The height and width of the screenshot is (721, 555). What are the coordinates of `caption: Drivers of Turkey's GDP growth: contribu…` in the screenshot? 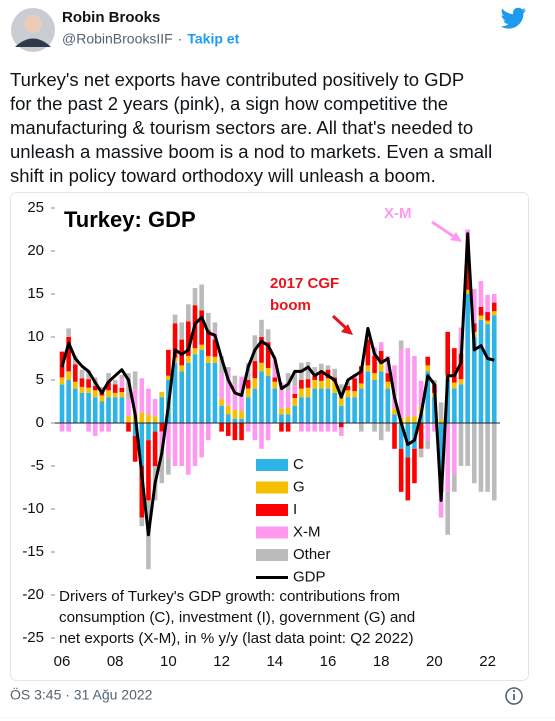 It's located at (229, 596).